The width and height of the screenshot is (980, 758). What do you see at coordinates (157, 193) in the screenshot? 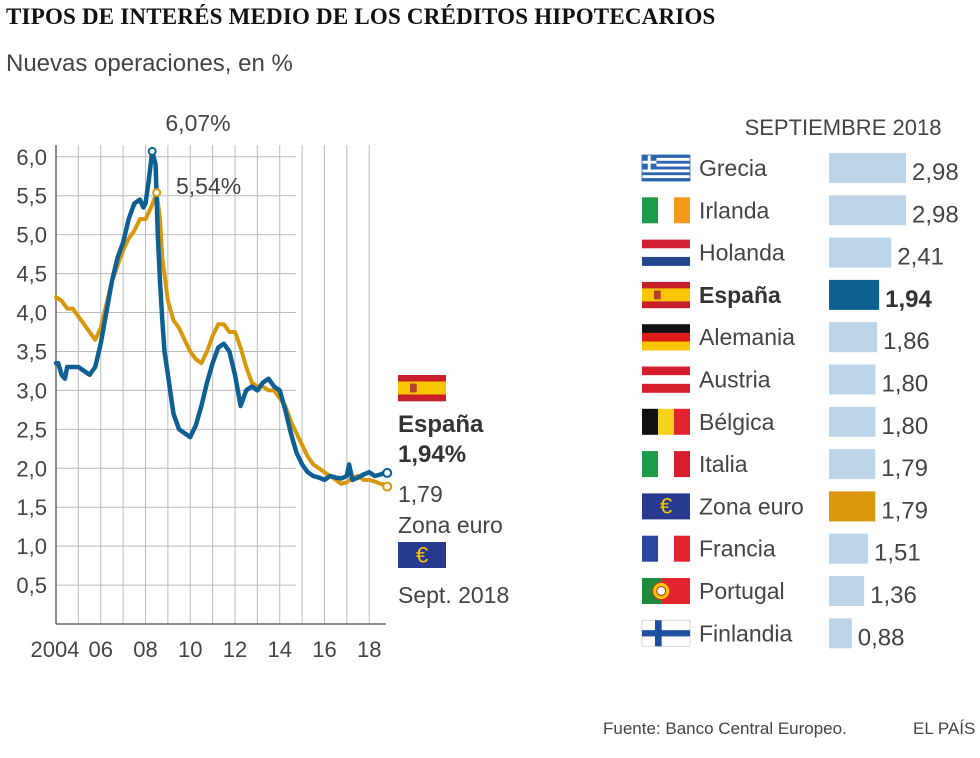
I see `euro-peak-marker` at bounding box center [157, 193].